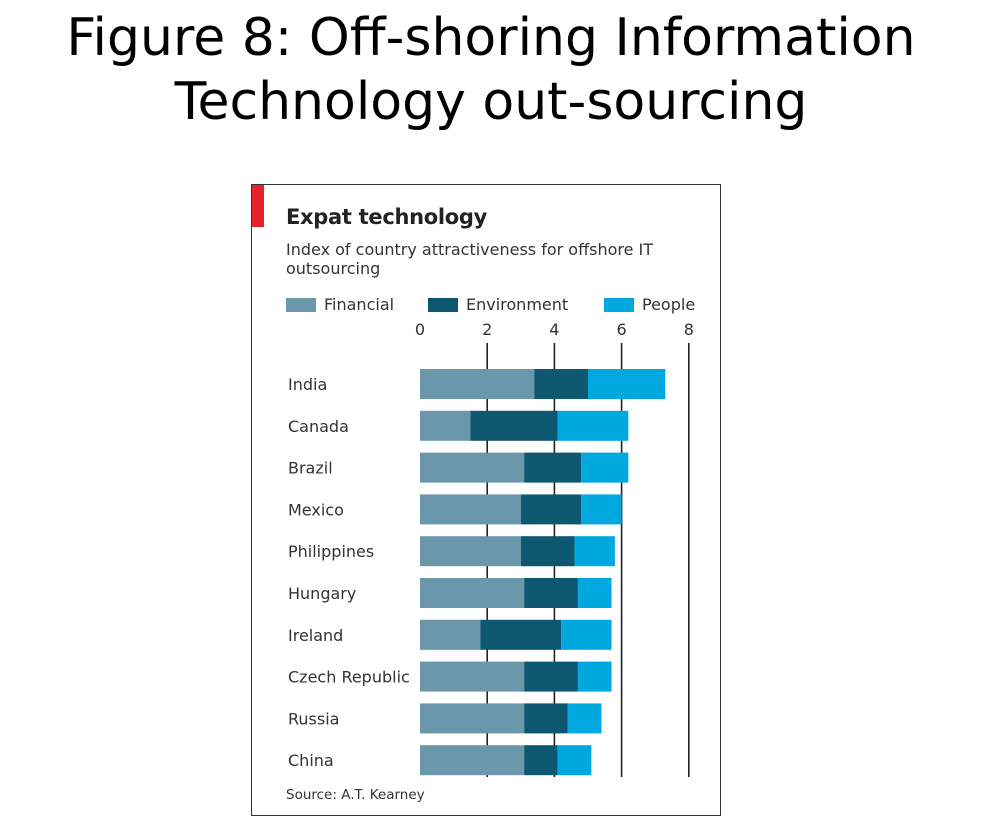  Describe the element at coordinates (514, 425) in the screenshot. I see `bar-canada-environment` at that location.